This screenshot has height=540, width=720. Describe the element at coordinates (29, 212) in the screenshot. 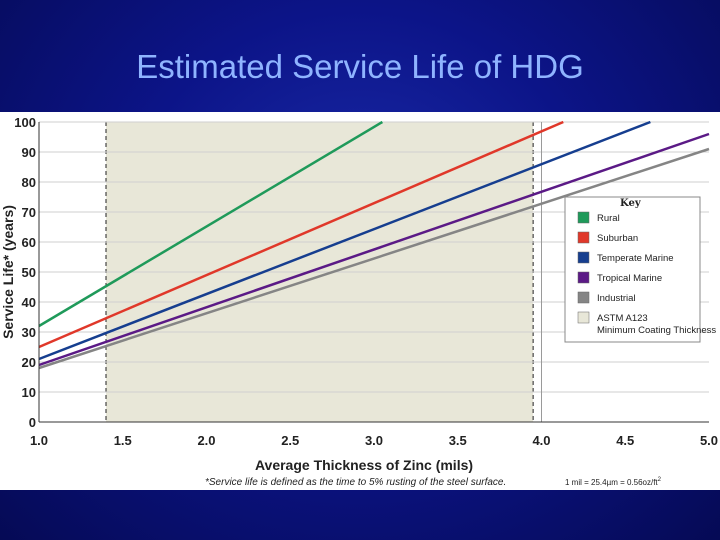

I see `y-tick-label: 70` at that location.